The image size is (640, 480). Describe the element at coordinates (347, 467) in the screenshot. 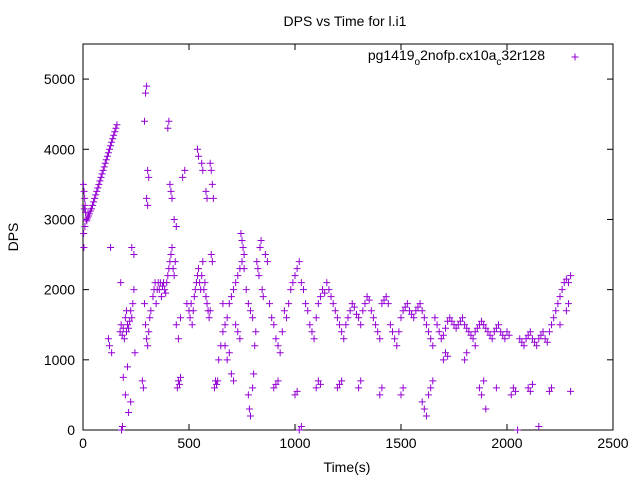

I see `x-axis-label: Time(s)` at that location.